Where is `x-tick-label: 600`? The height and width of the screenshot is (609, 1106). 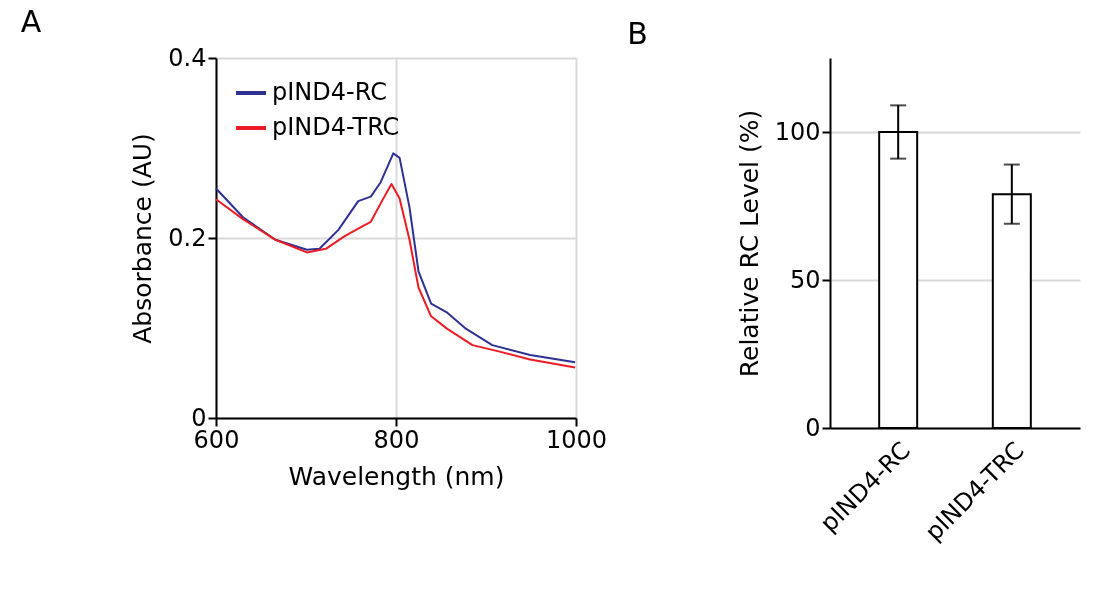
x-tick-label: 600 is located at coordinates (216, 439).